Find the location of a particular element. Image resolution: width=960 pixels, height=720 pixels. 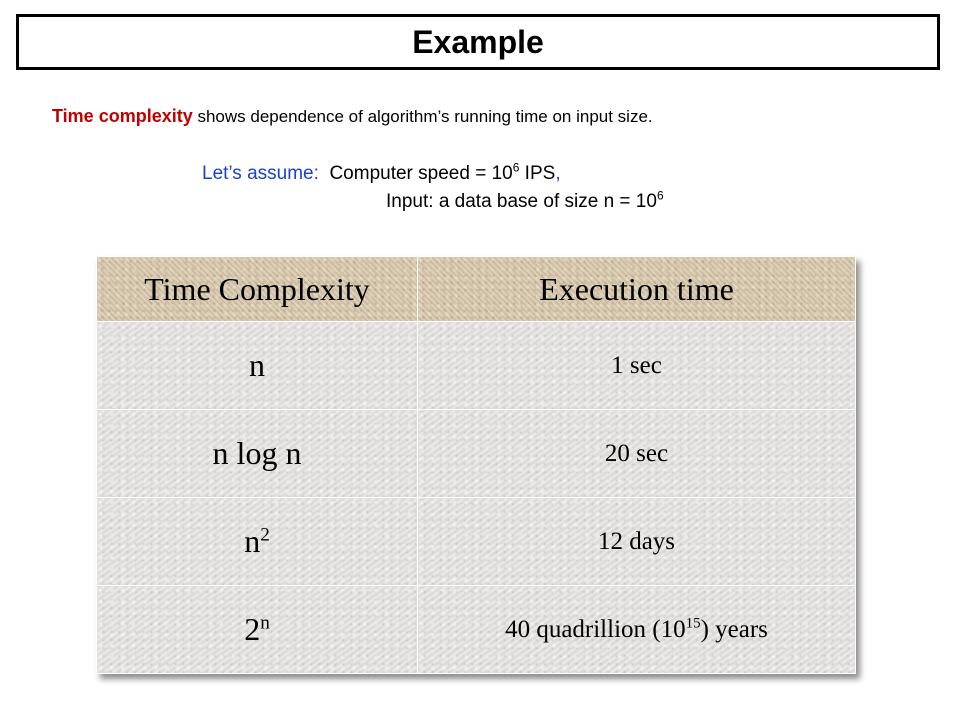

complexity-cell: 2n is located at coordinates (257, 629).